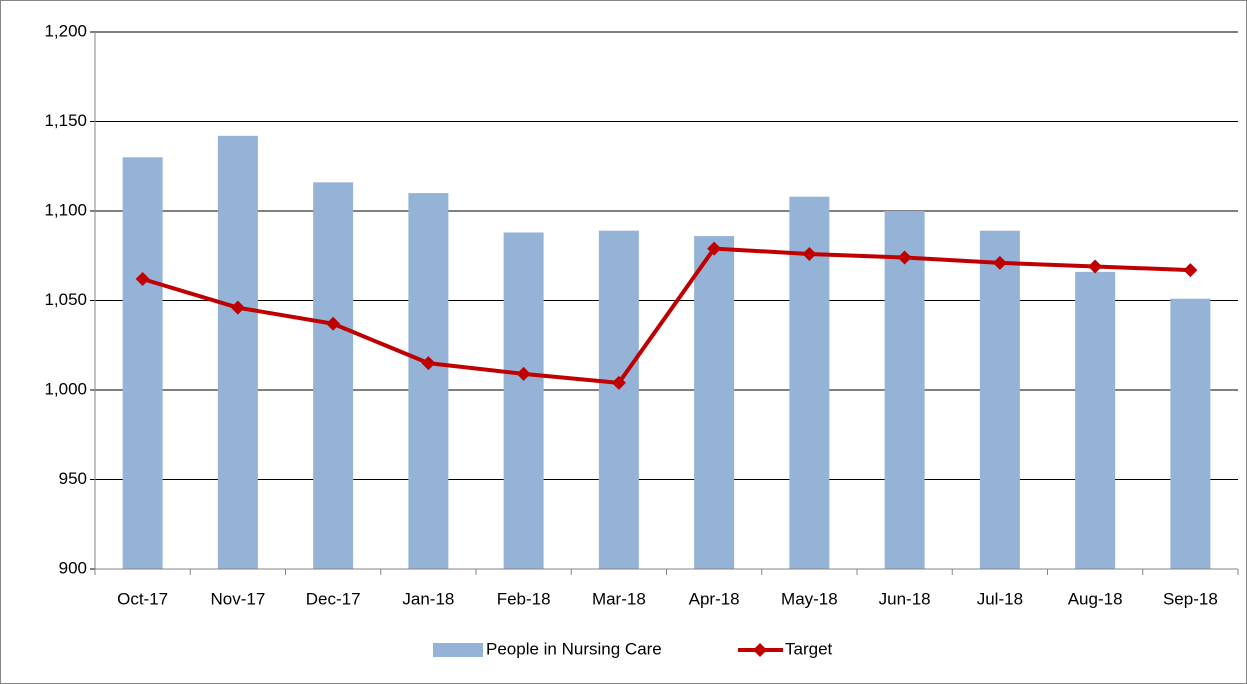  Describe the element at coordinates (1000, 598) in the screenshot. I see `x-tick-label: Jul-18` at that location.